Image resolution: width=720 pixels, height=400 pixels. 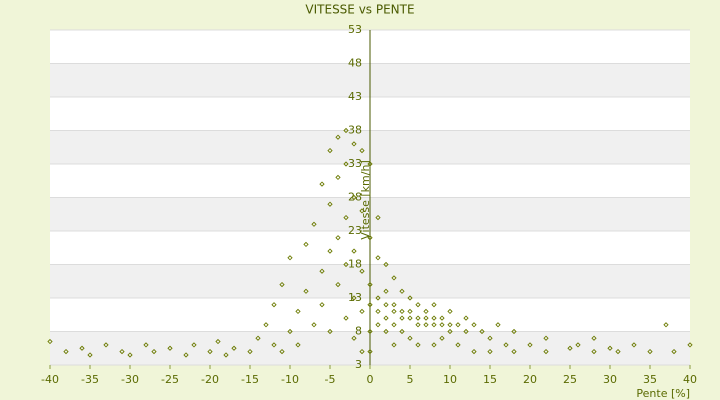 I want to click on y-tick-label: 48, so click(x=355, y=63).